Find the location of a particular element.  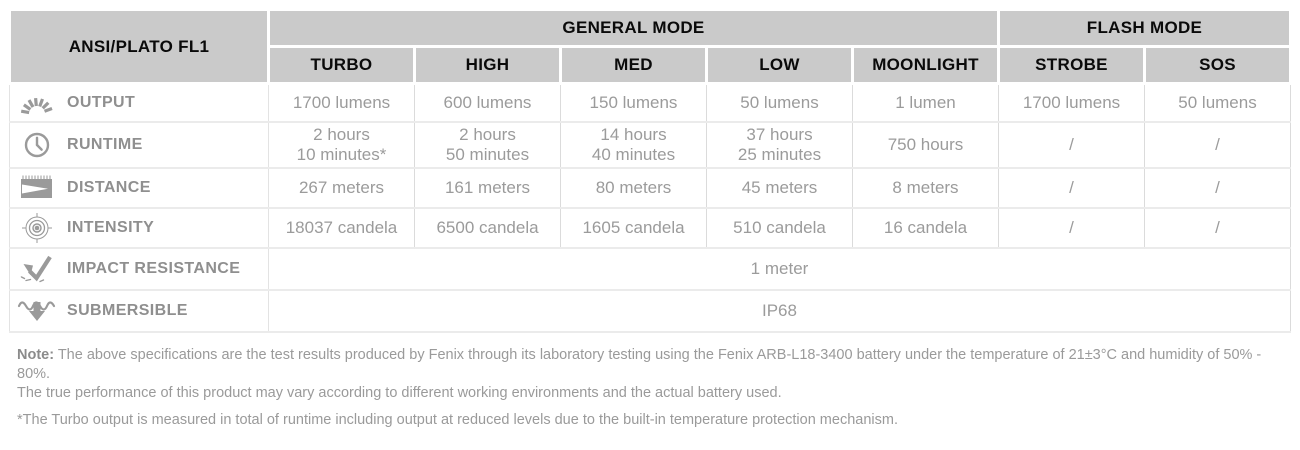

spec-cell: 45 meters is located at coordinates (779, 187).